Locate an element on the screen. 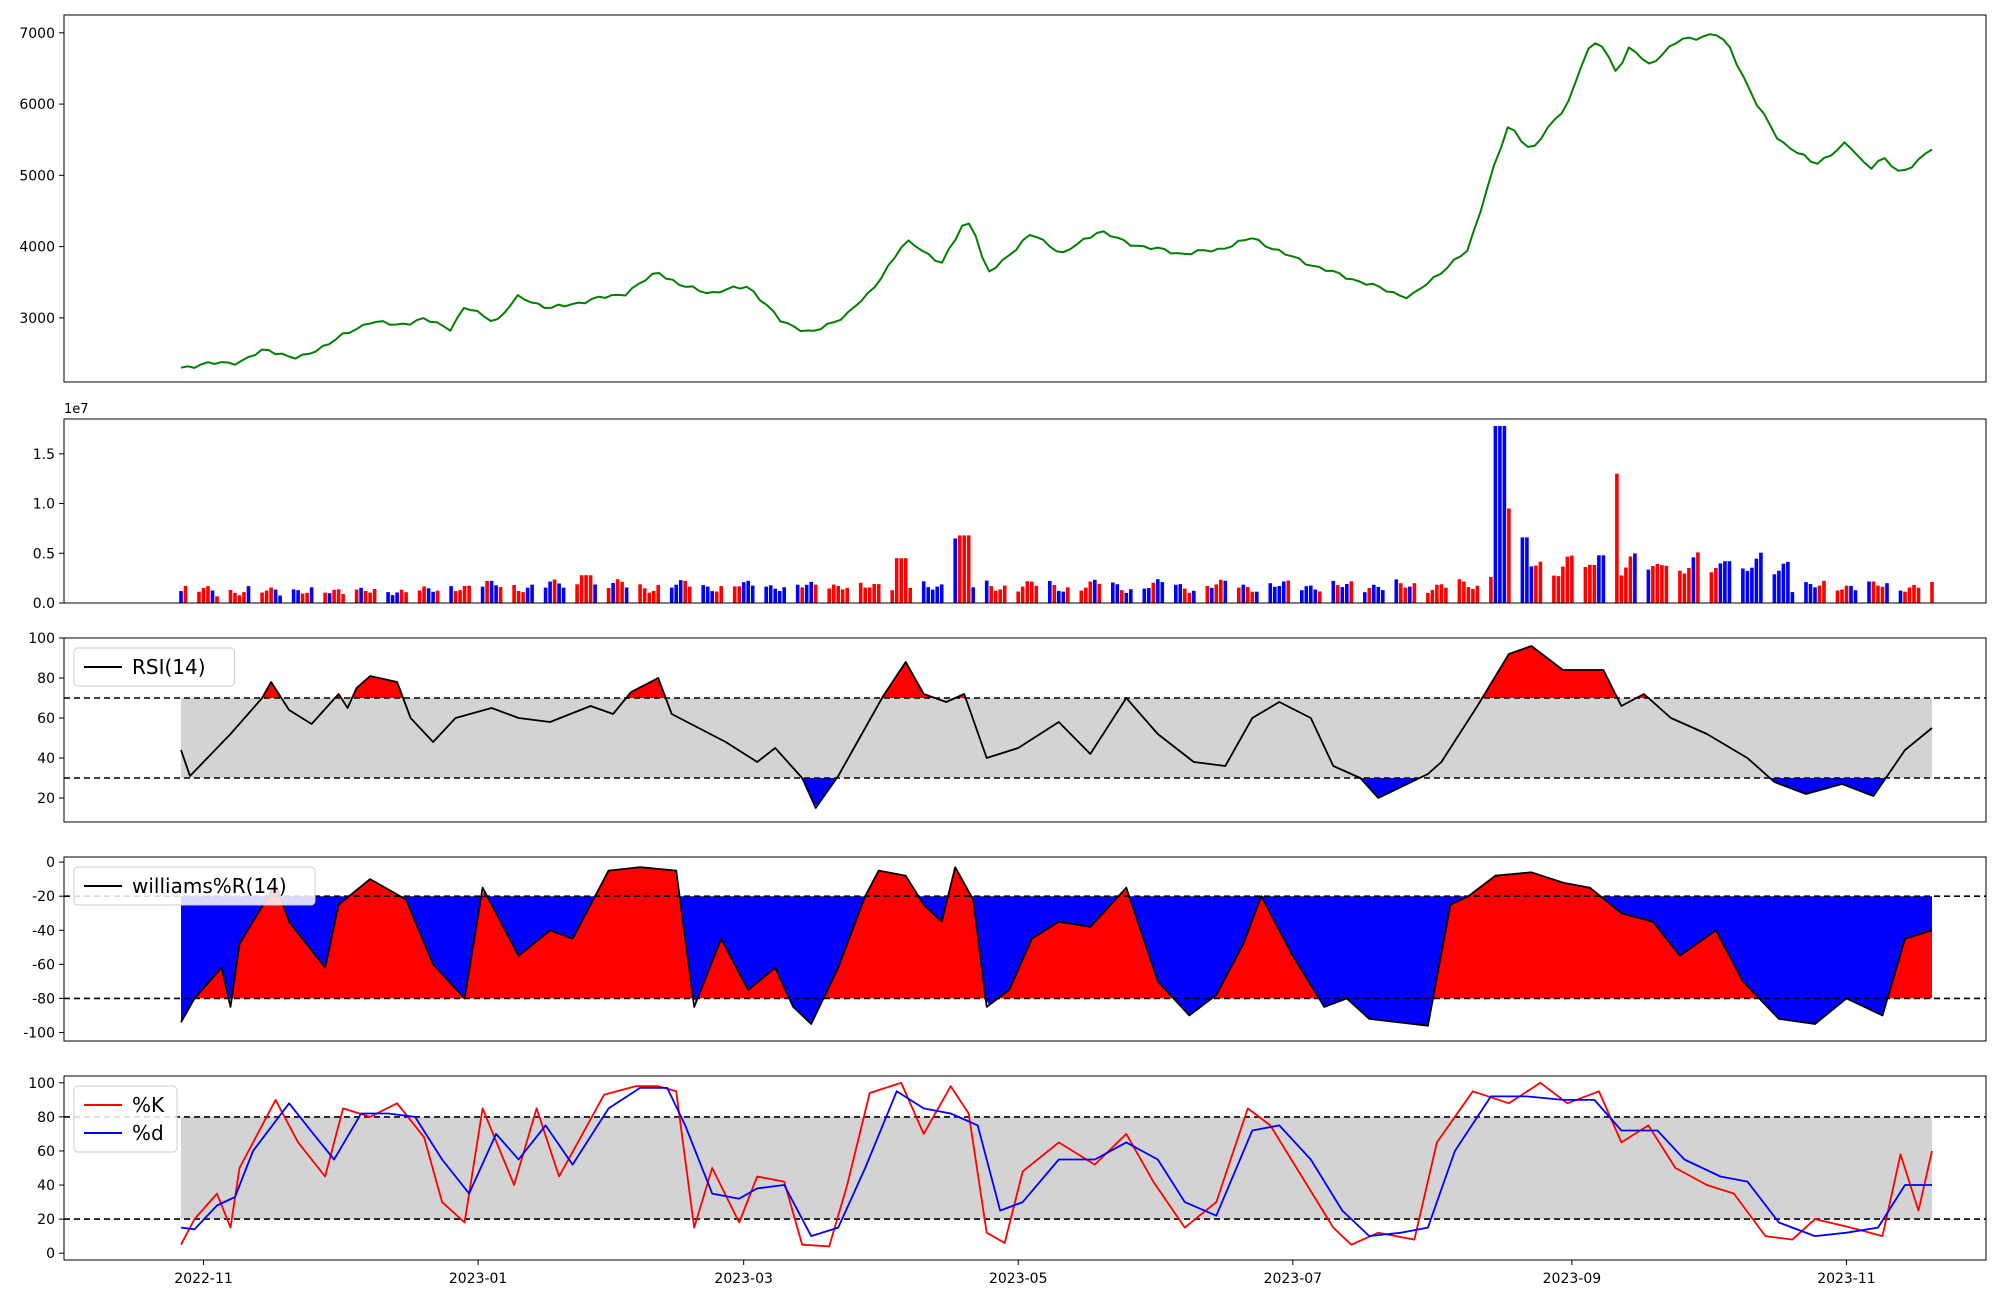 Image resolution: width=2000 pixels, height=1300 pixels. k-line is located at coordinates (1056, 1164).